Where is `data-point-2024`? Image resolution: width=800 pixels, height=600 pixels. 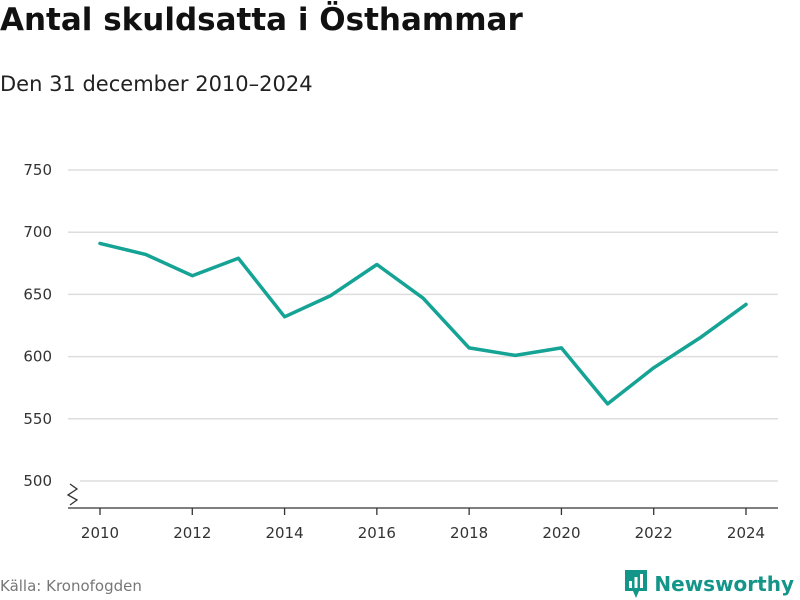 data-point-2024 is located at coordinates (746, 304).